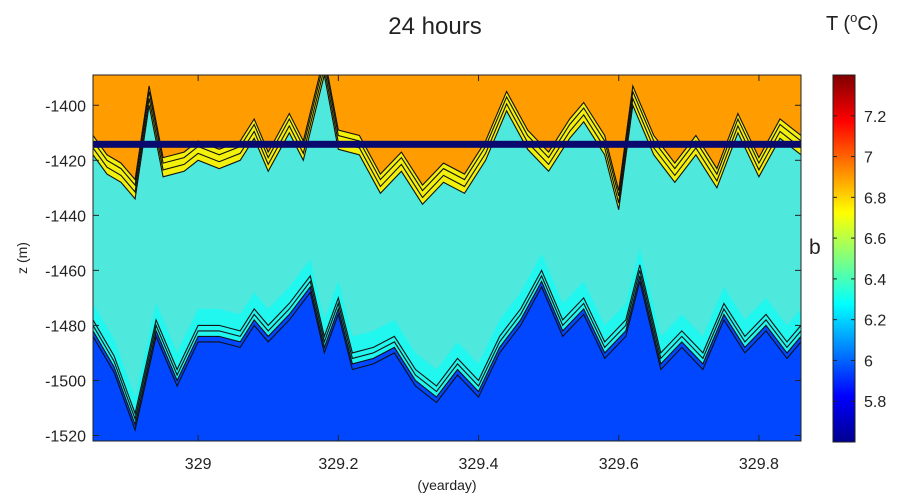  I want to click on colorbar-tick-label: 6, so click(868, 361).